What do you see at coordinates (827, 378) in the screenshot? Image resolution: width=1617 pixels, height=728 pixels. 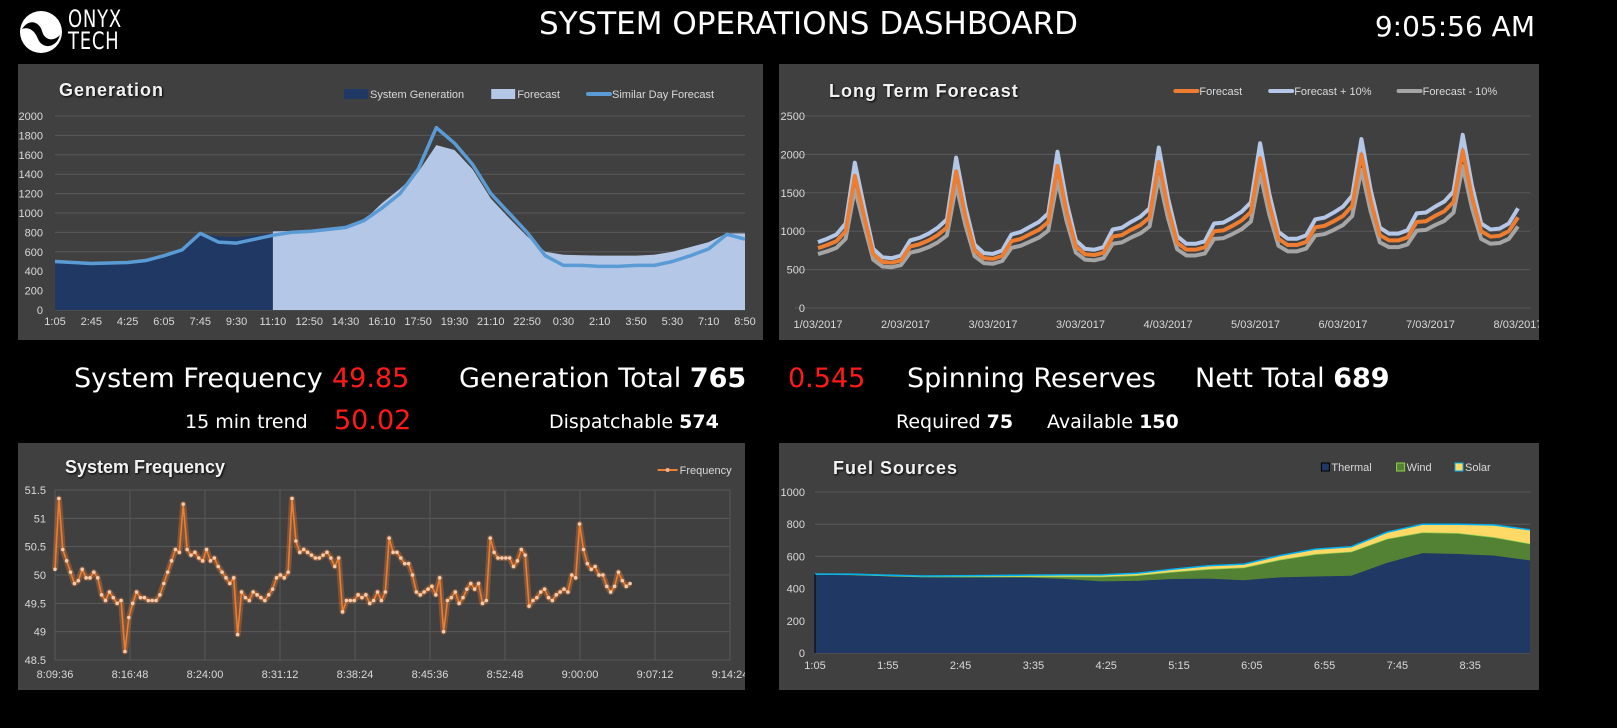 I see `ratio-value: 0.545` at bounding box center [827, 378].